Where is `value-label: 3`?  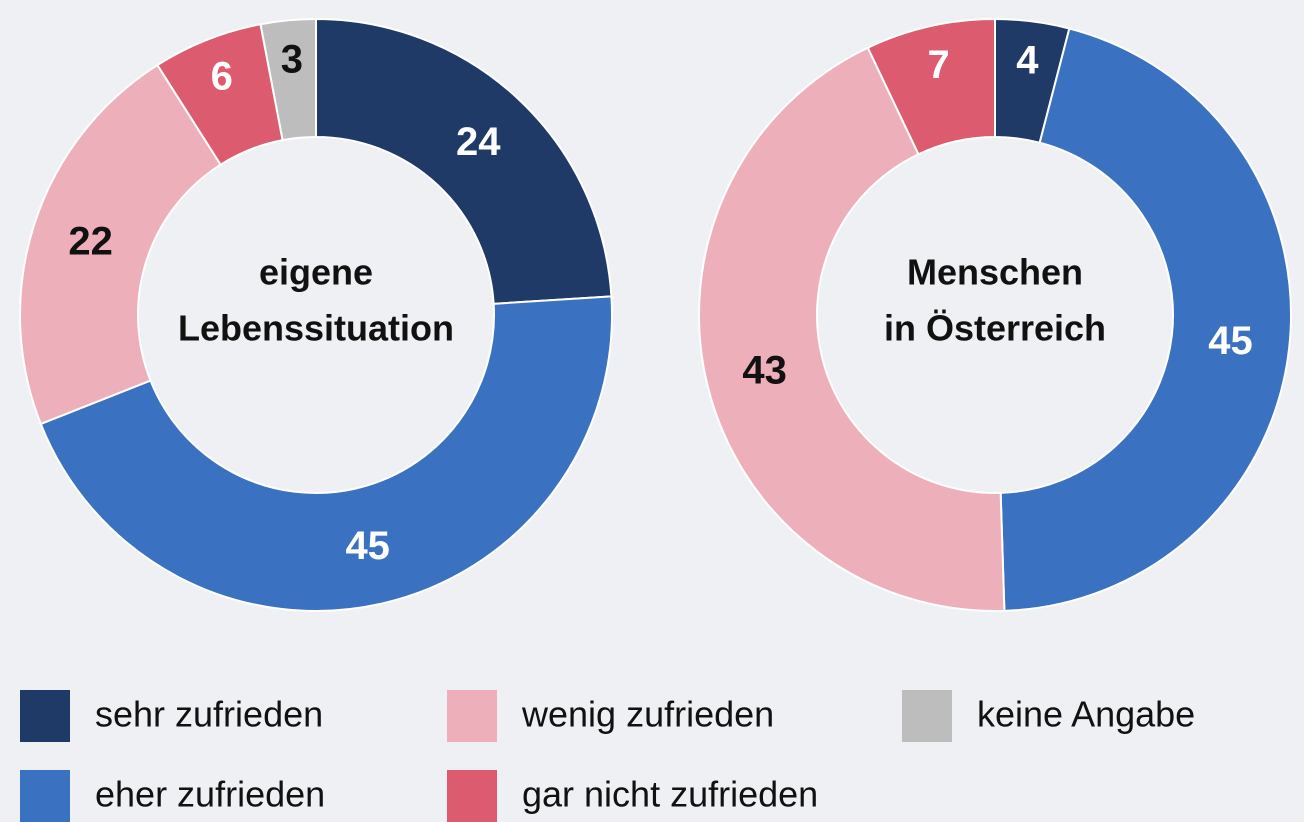 value-label: 3 is located at coordinates (292, 60).